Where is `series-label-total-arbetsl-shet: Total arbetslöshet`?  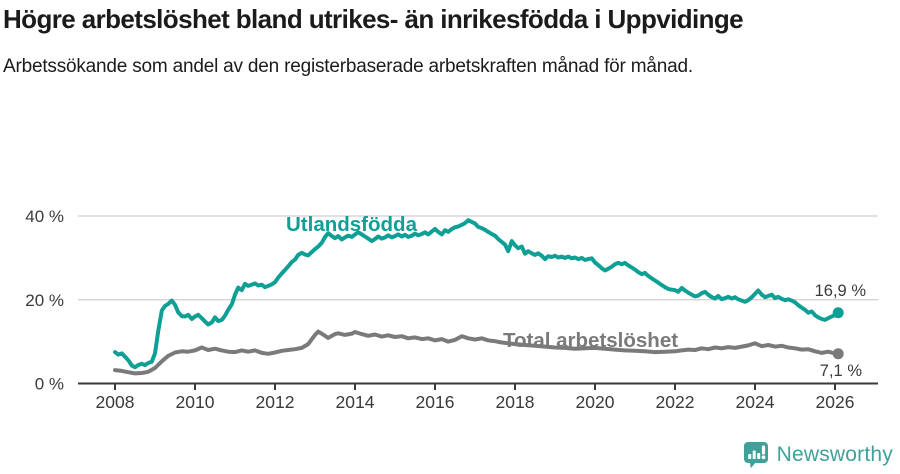
series-label-total-arbetsl-shet: Total arbetslöshet is located at coordinates (590, 340).